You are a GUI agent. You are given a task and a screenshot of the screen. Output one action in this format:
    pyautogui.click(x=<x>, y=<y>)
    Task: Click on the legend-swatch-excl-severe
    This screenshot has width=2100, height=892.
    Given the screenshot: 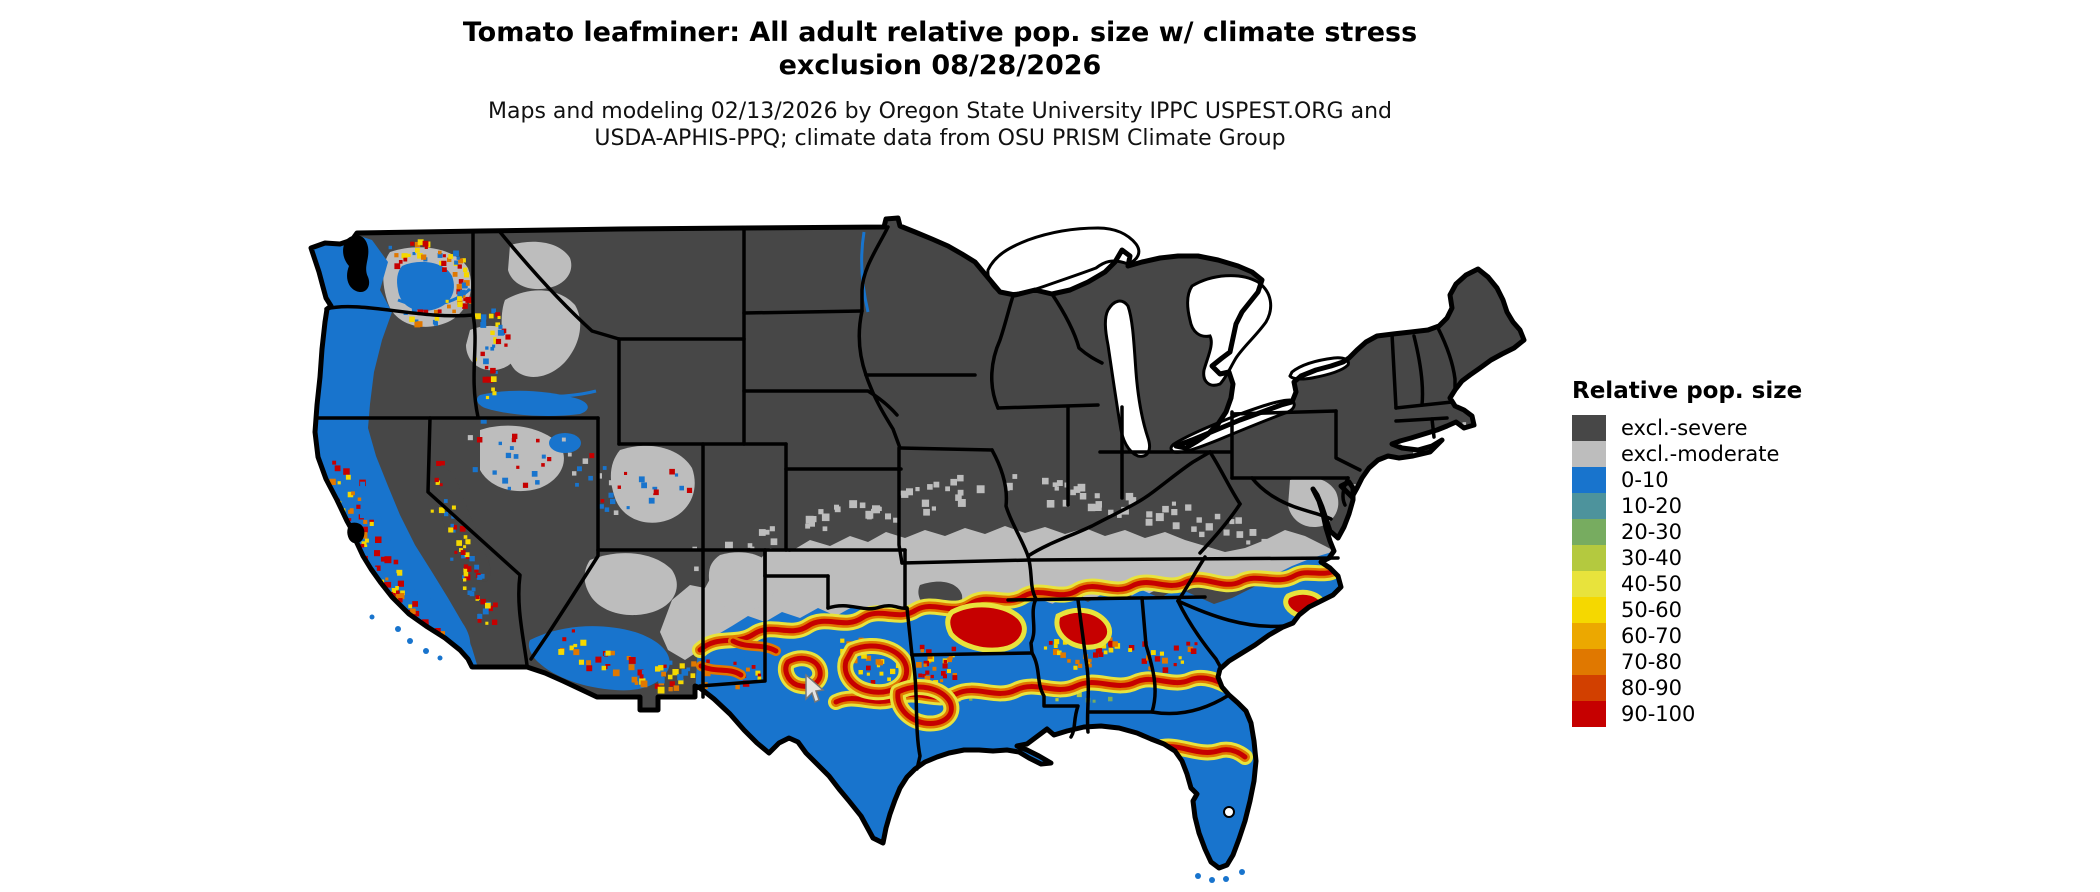 What is the action you would take?
    pyautogui.click(x=1589, y=428)
    